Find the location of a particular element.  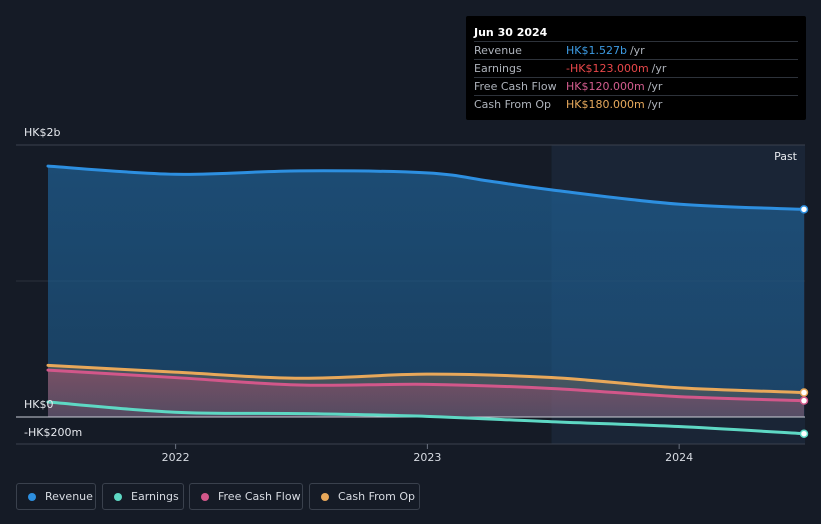

tooltip-row-revenue: Revenue HK$1.527b /yr is located at coordinates (636, 50).